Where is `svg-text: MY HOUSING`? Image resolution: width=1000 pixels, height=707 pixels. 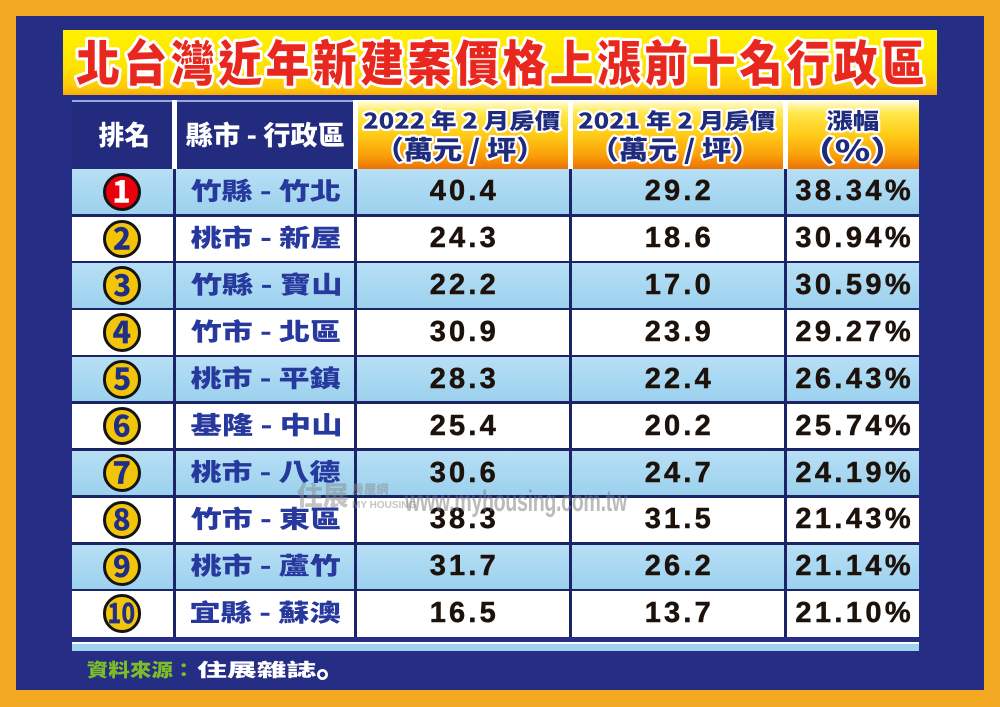
svg-text: MY HOUSING is located at coordinates (384, 505).